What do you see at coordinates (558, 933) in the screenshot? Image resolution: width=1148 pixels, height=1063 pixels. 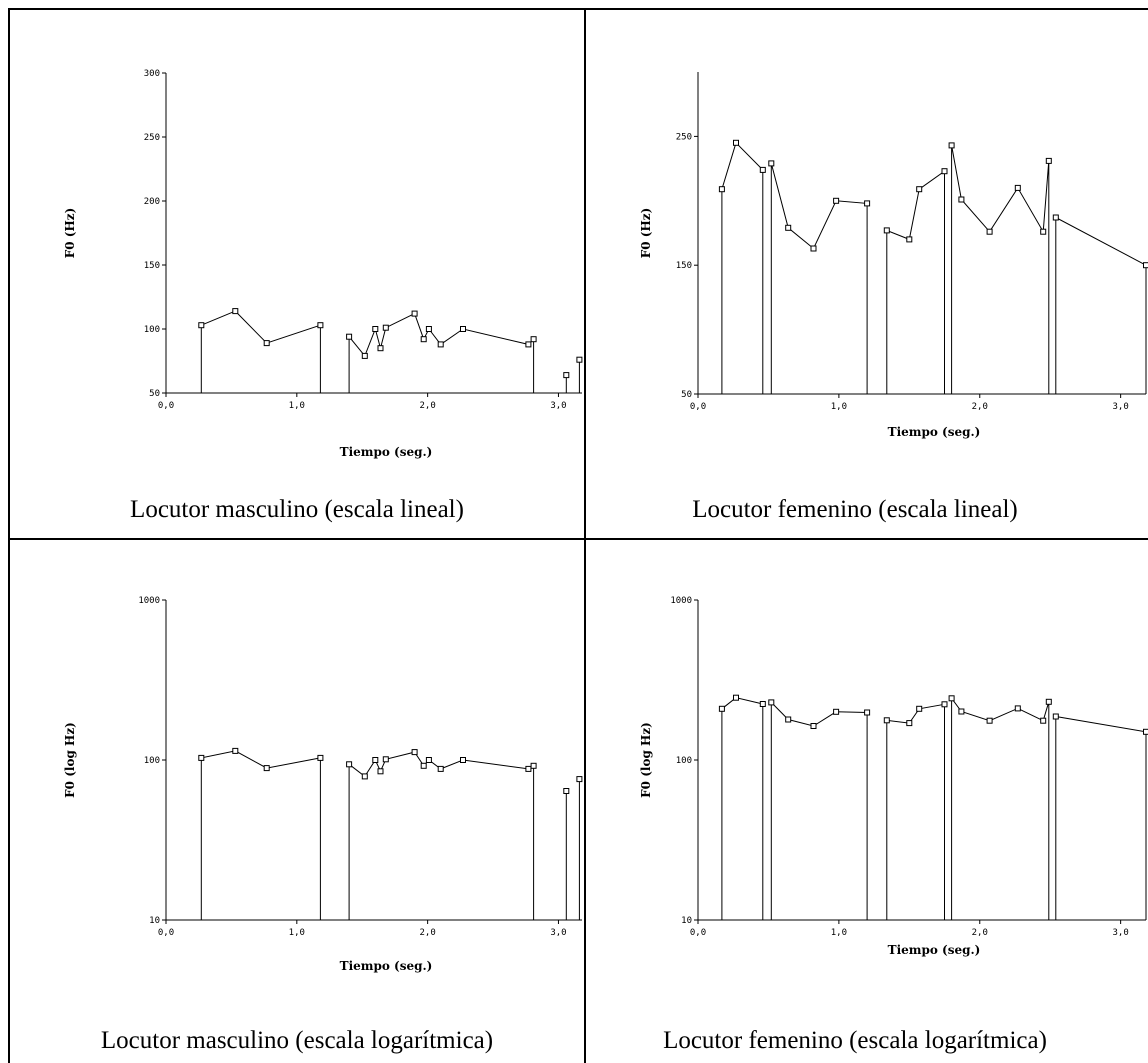 I see `x-tick-label: 3,0` at bounding box center [558, 933].